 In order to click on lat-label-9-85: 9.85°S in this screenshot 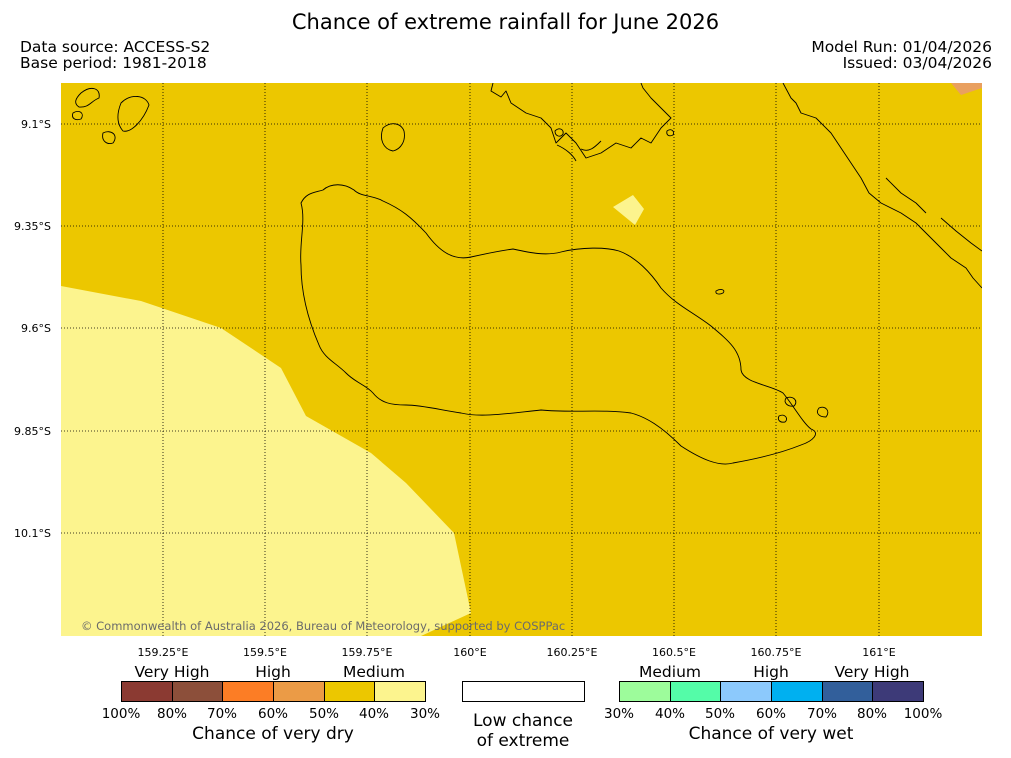, I will do `click(32, 431)`.